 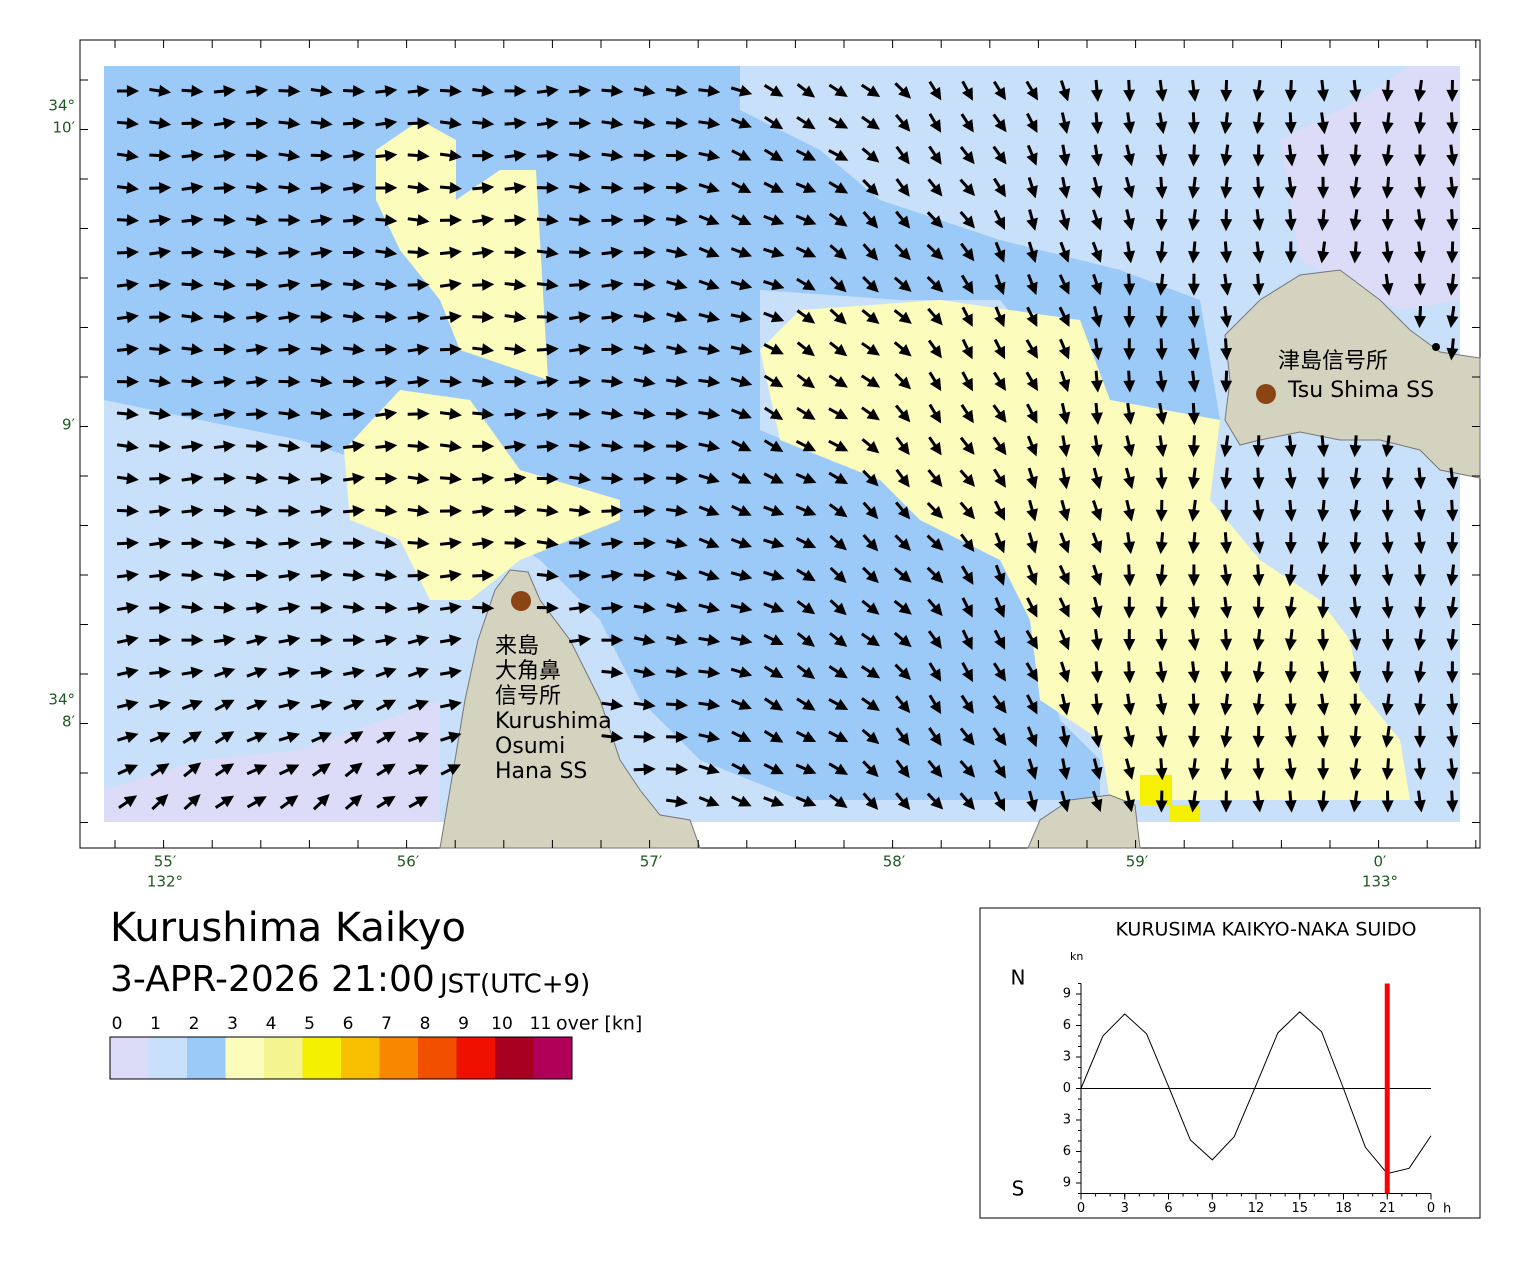 I want to click on legend-unit: over [kn], so click(x=599, y=1024).